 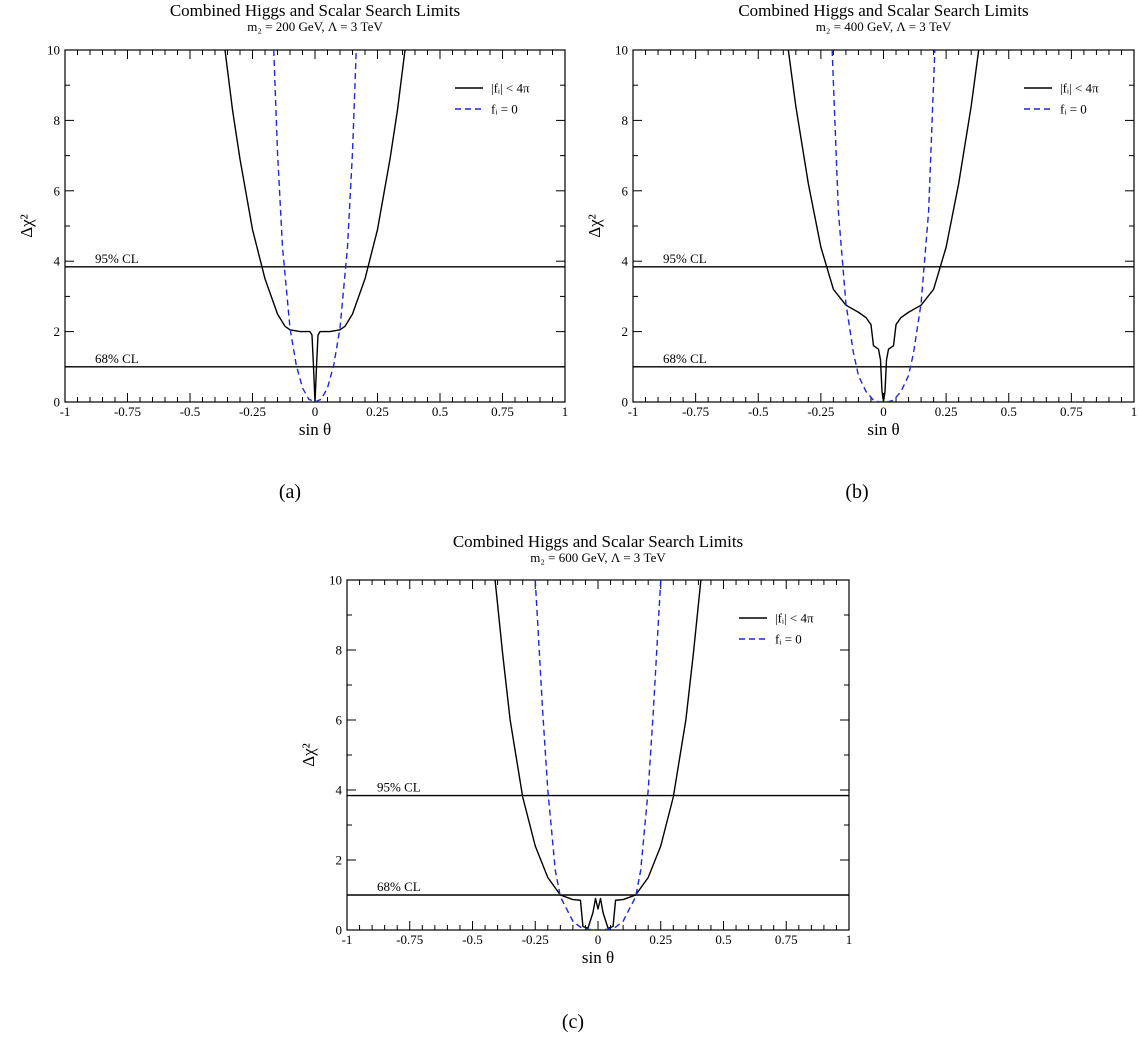 What do you see at coordinates (315, 26) in the screenshot?
I see `chart-subtitle: m₂ = 200 GeV, Λ = 3 TeV` at bounding box center [315, 26].